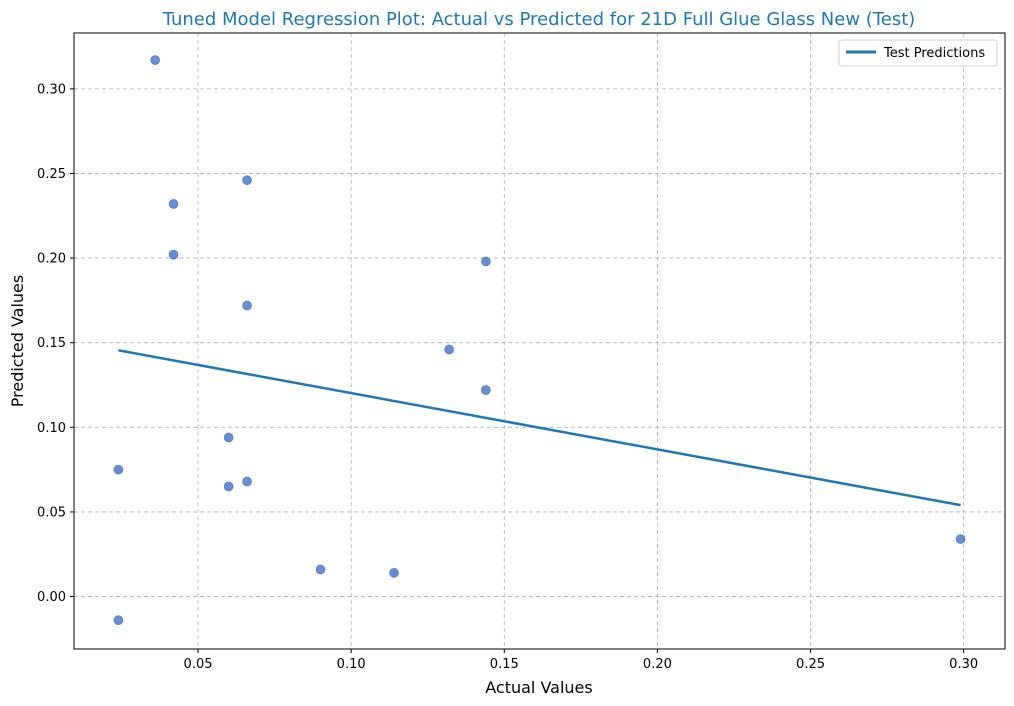  I want to click on x-axis-ticks: 0.05 0.10 0.15 0.20 0.25 0.30, so click(581, 660).